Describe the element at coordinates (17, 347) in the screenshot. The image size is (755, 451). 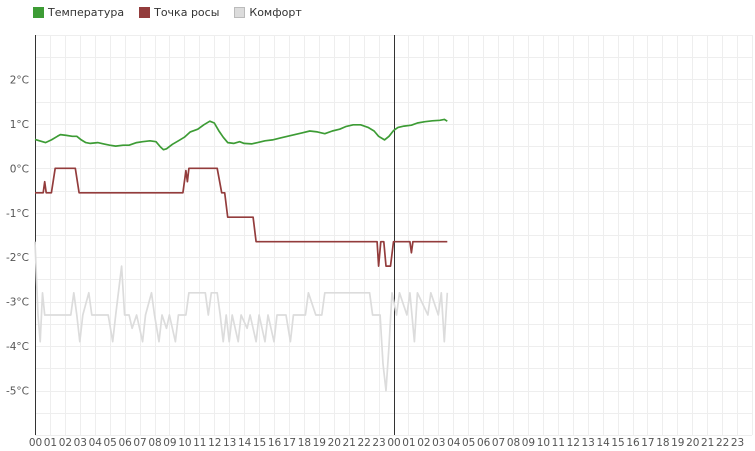
I see `y-tick-label: -4°C` at that location.